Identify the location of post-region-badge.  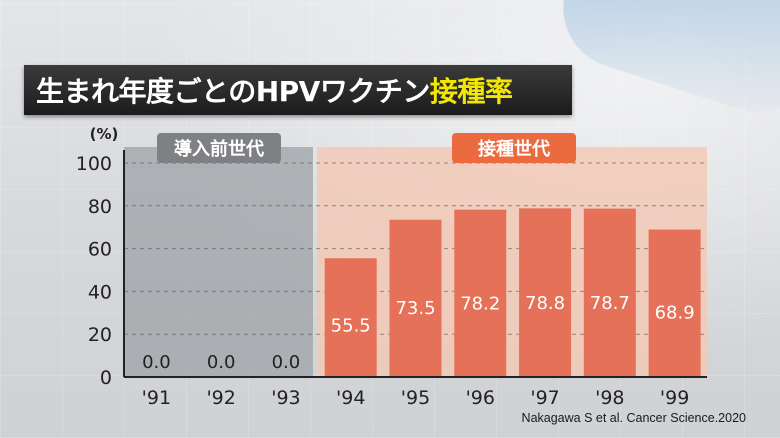
(514, 148).